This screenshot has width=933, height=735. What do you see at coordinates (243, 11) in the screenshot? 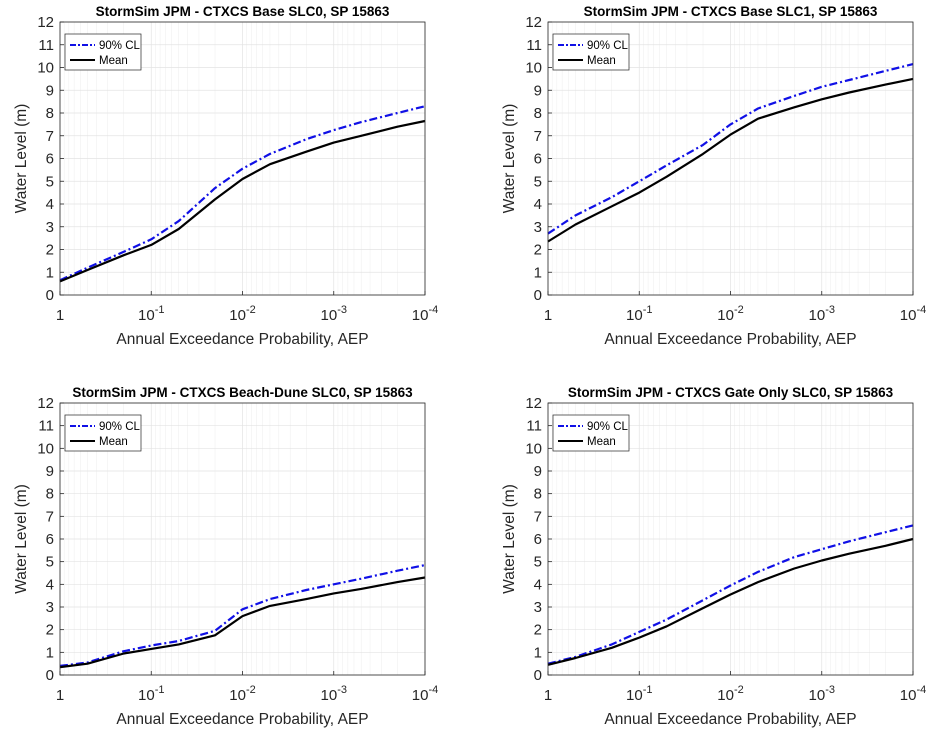
I see `chart-title: StormSim JPM - CTXCS Base SLC0, SP 15863` at bounding box center [243, 11].